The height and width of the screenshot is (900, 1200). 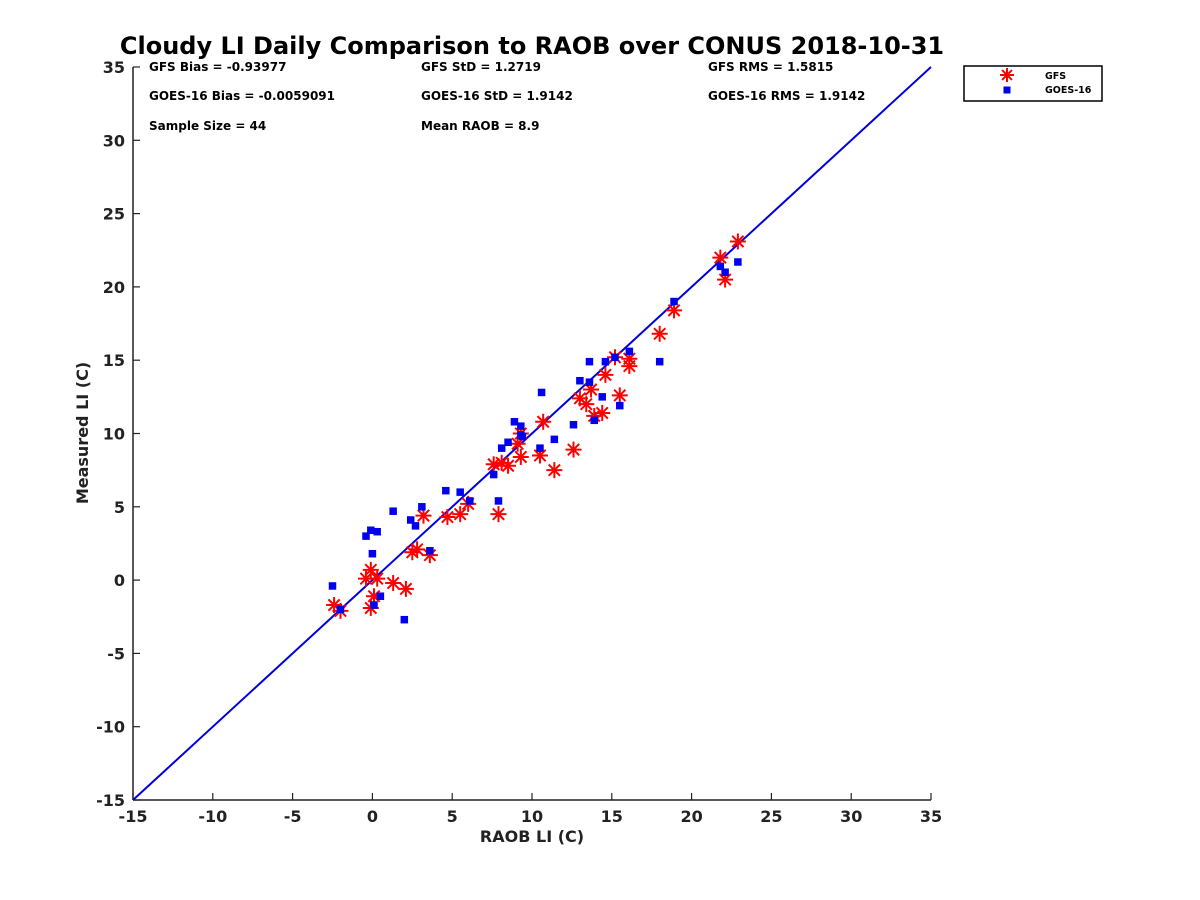 I want to click on stat-goes16-std: GOES-16 StD = 1.9142, so click(x=497, y=96).